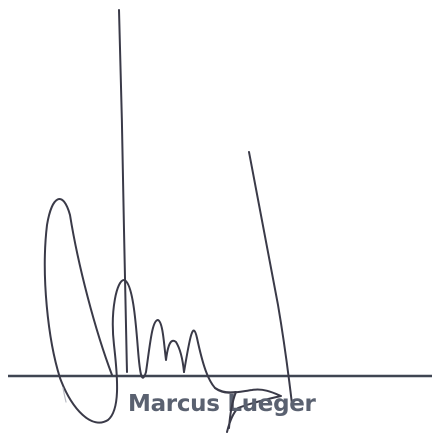 The image size is (432, 433). Describe the element at coordinates (270, 278) in the screenshot. I see `signature-stroke-right` at that location.